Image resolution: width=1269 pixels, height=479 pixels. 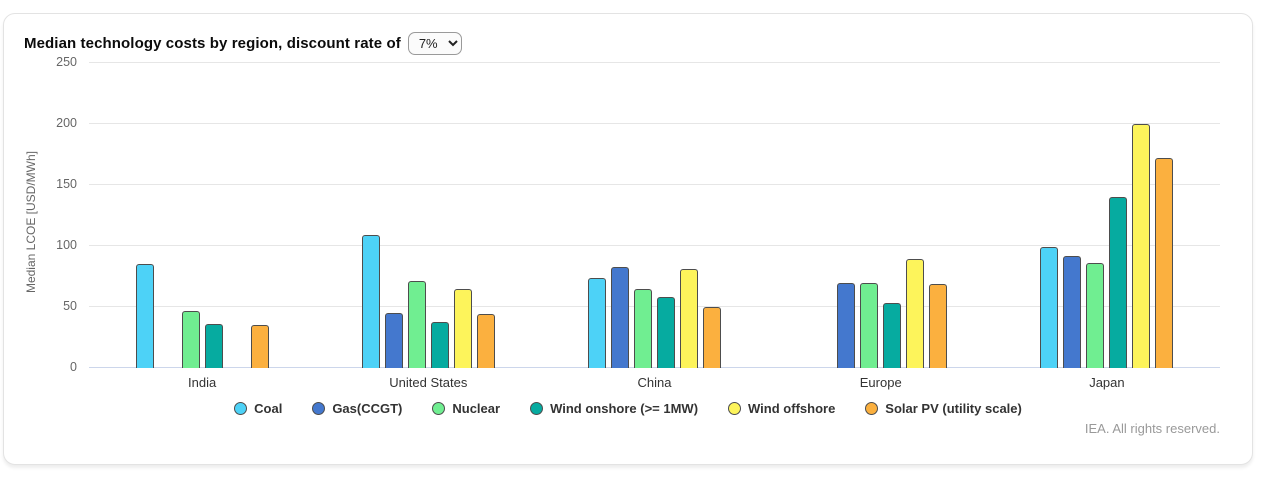 I want to click on gridline-50: 50, so click(x=641, y=306).